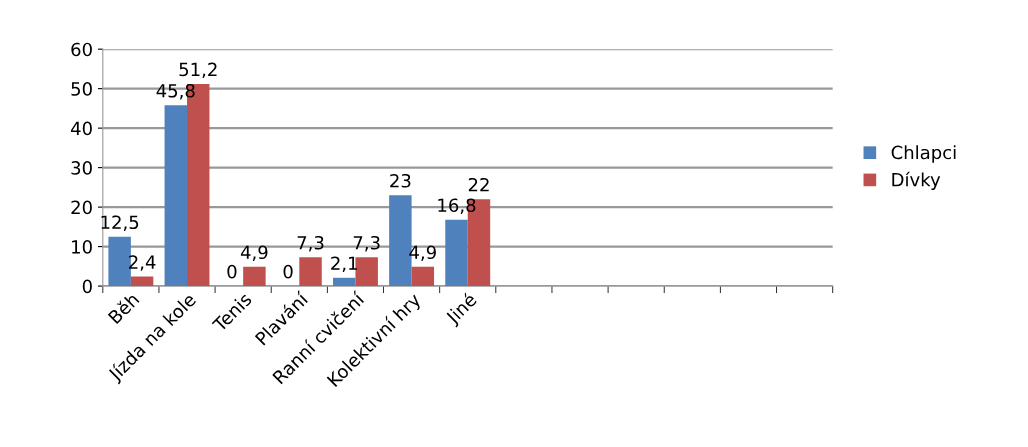  What do you see at coordinates (82, 247) in the screenshot?
I see `y-tick-label: 10` at bounding box center [82, 247].